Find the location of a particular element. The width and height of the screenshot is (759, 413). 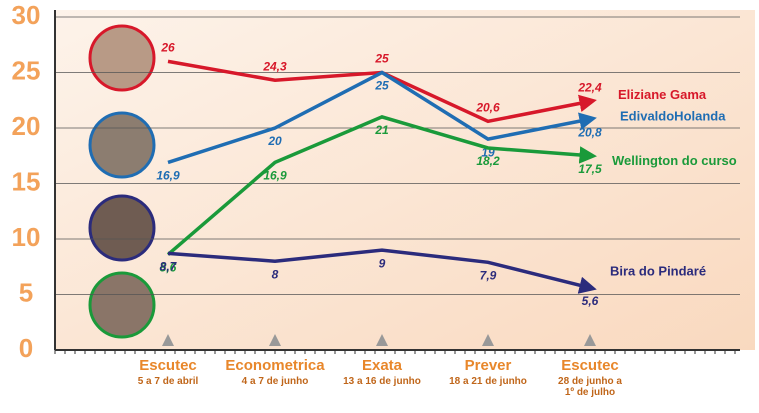

value-label: 8,6 is located at coordinates (168, 268).